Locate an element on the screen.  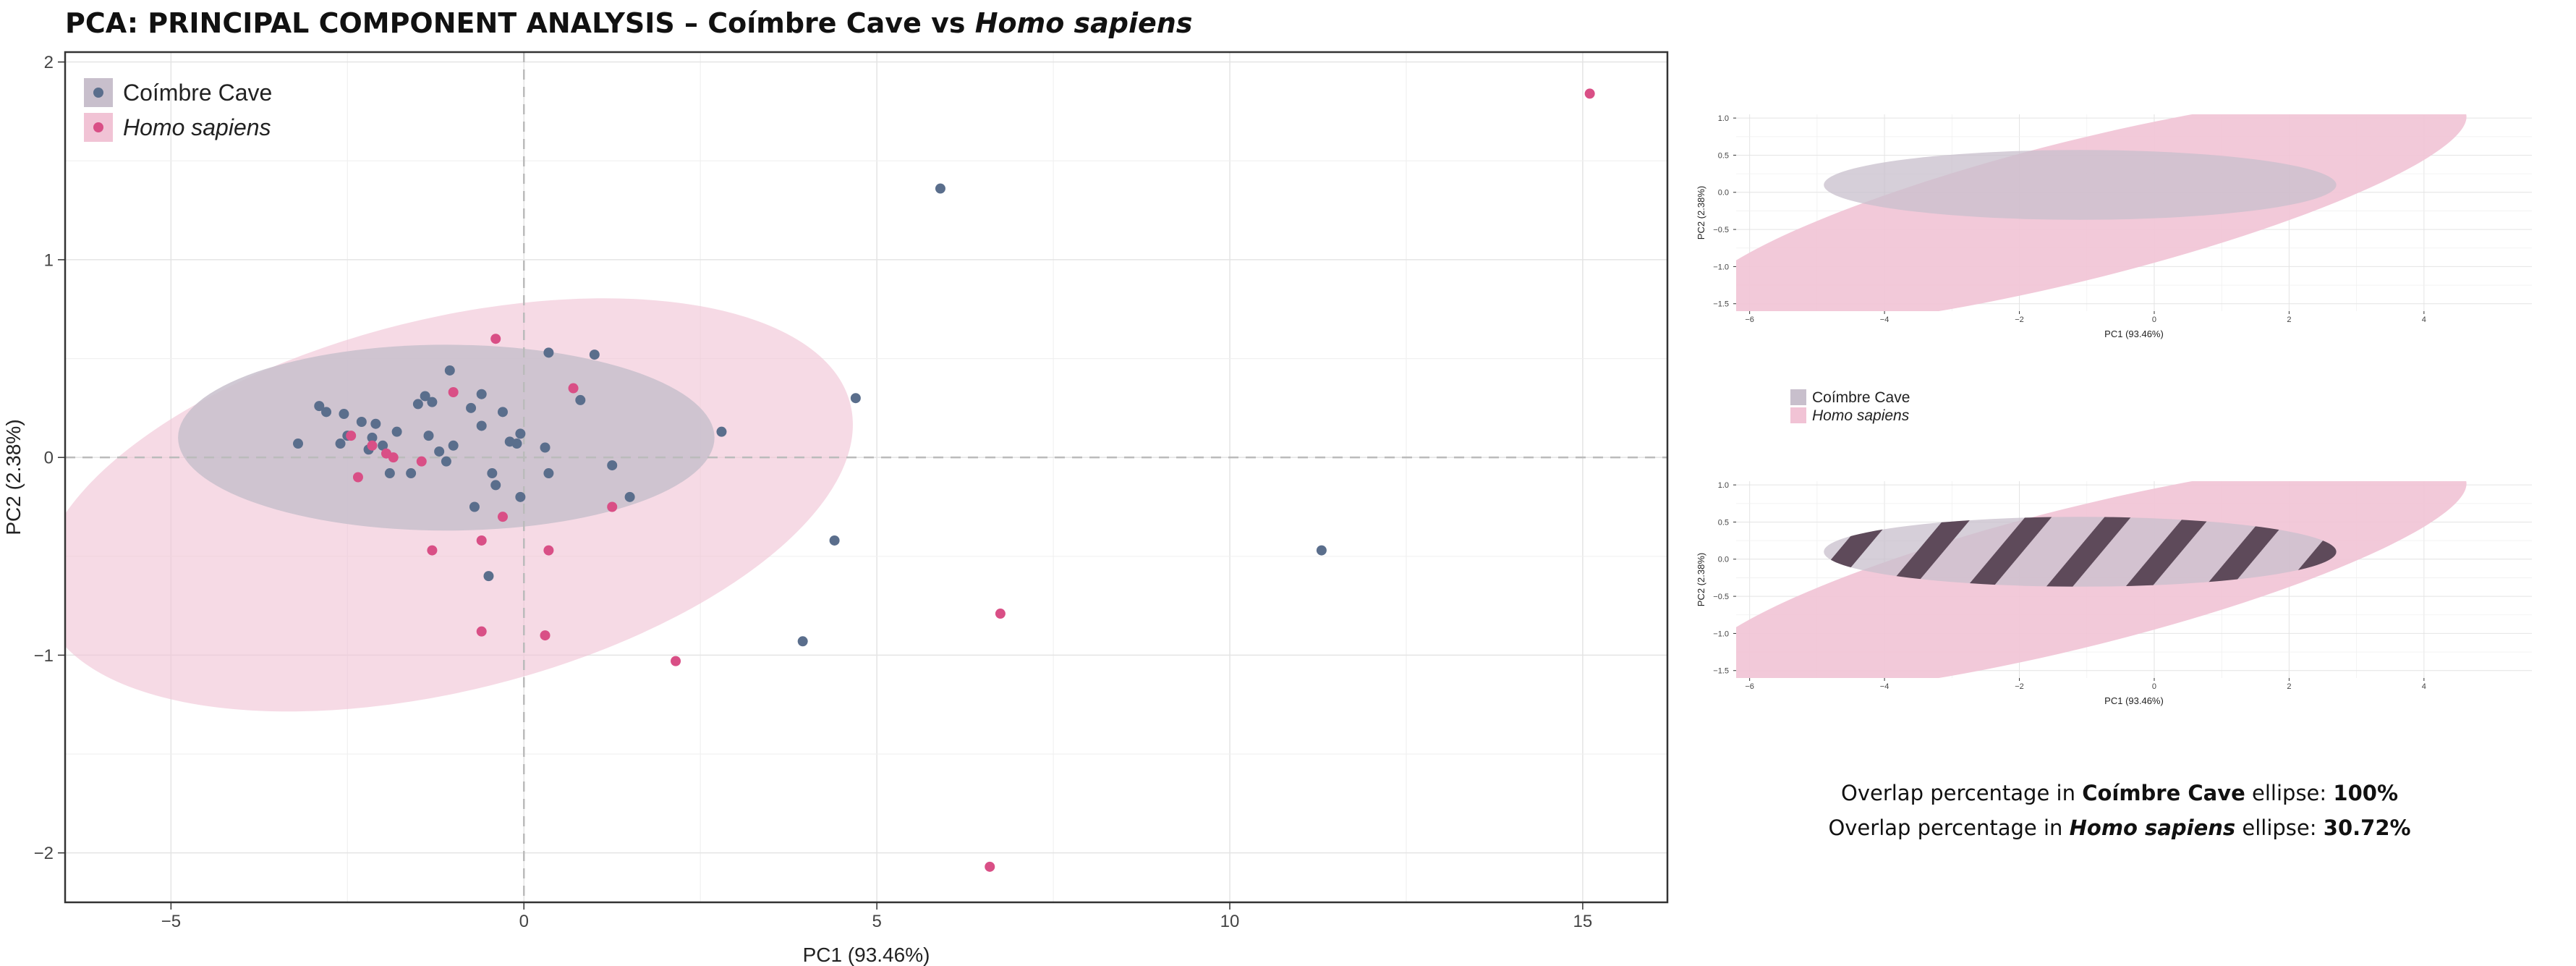
small-legend-swatch-homo-sapiens is located at coordinates (1798, 415).